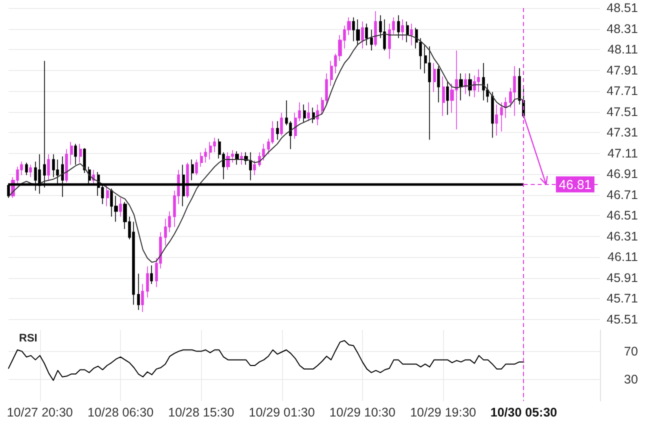 This screenshot has width=649, height=424. I want to click on ref-line-label: 46.81, so click(575, 184).